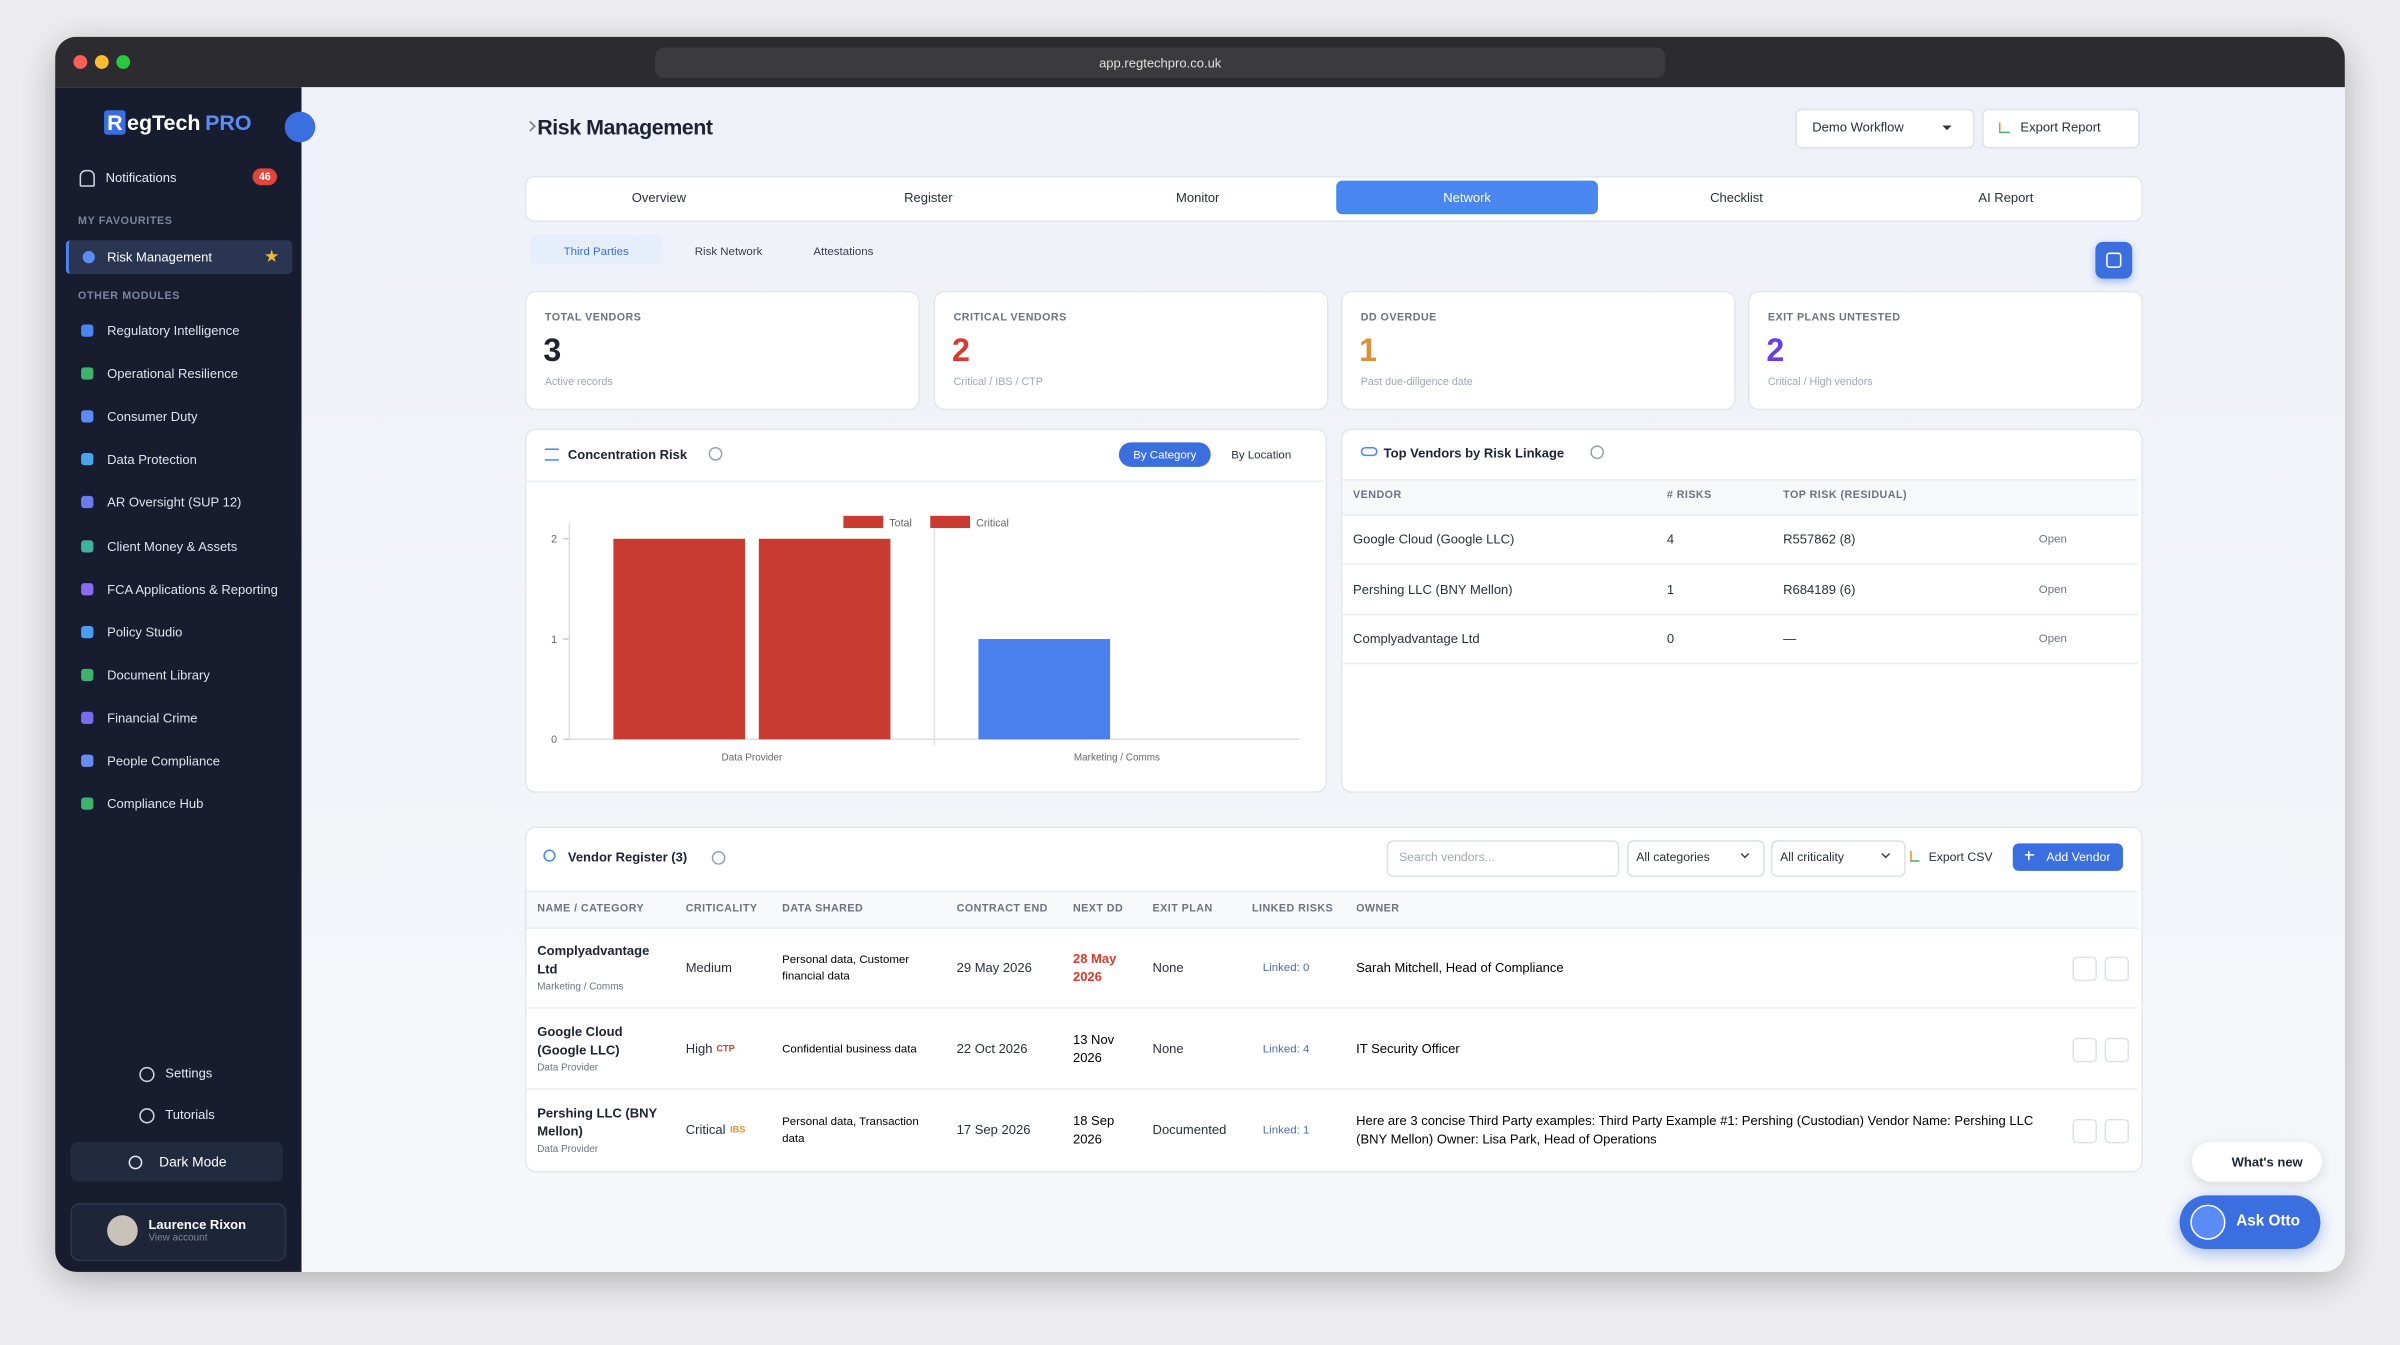 This screenshot has width=2400, height=1345. What do you see at coordinates (1198, 197) in the screenshot?
I see `tab: Monitor` at bounding box center [1198, 197].